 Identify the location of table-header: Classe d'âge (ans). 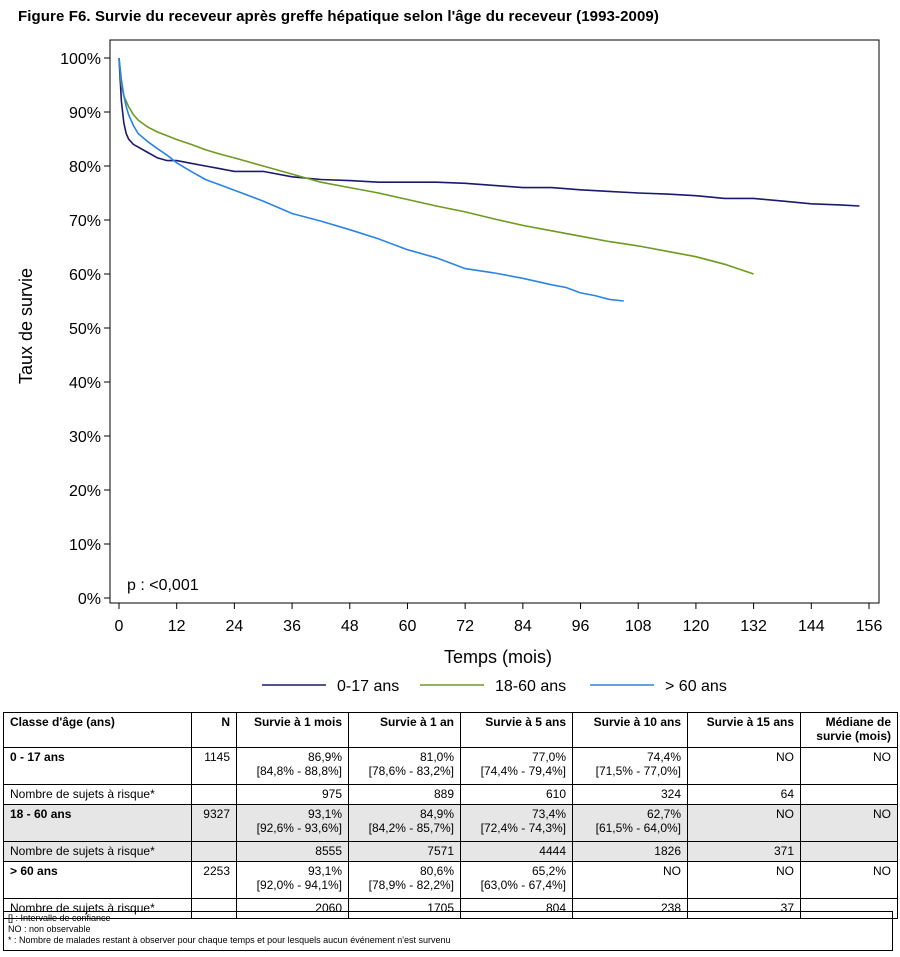
(97, 730).